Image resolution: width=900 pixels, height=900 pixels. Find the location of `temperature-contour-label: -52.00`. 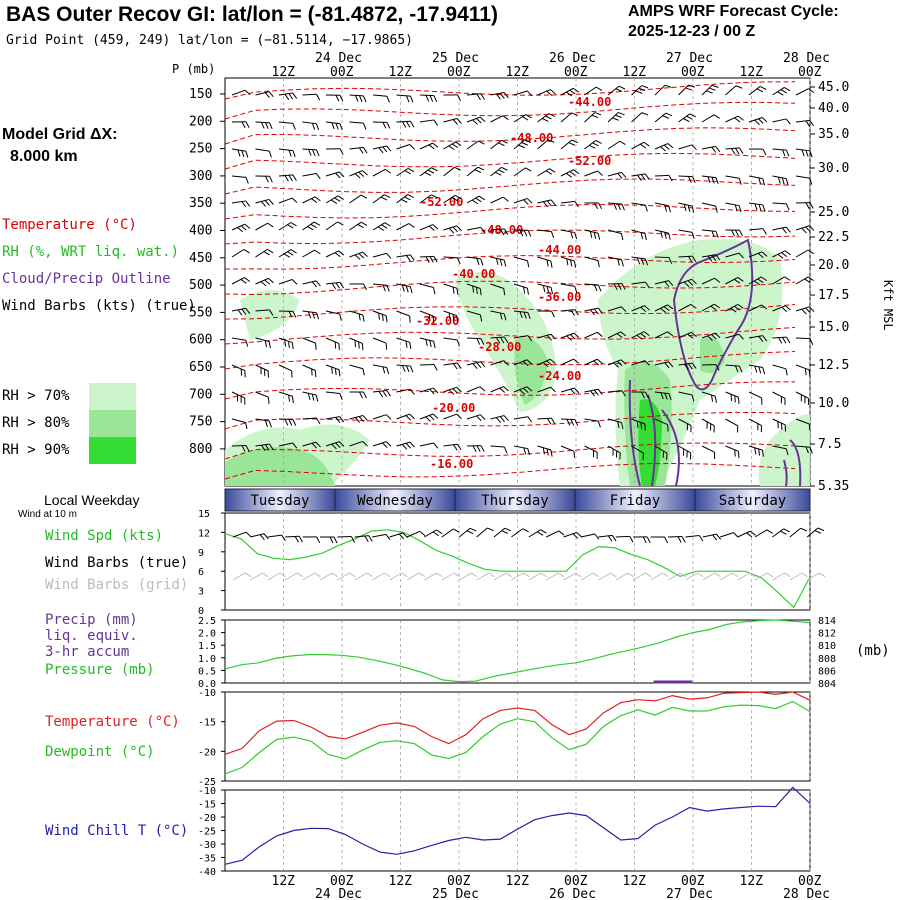

temperature-contour-label: -52.00 is located at coordinates (441, 202).